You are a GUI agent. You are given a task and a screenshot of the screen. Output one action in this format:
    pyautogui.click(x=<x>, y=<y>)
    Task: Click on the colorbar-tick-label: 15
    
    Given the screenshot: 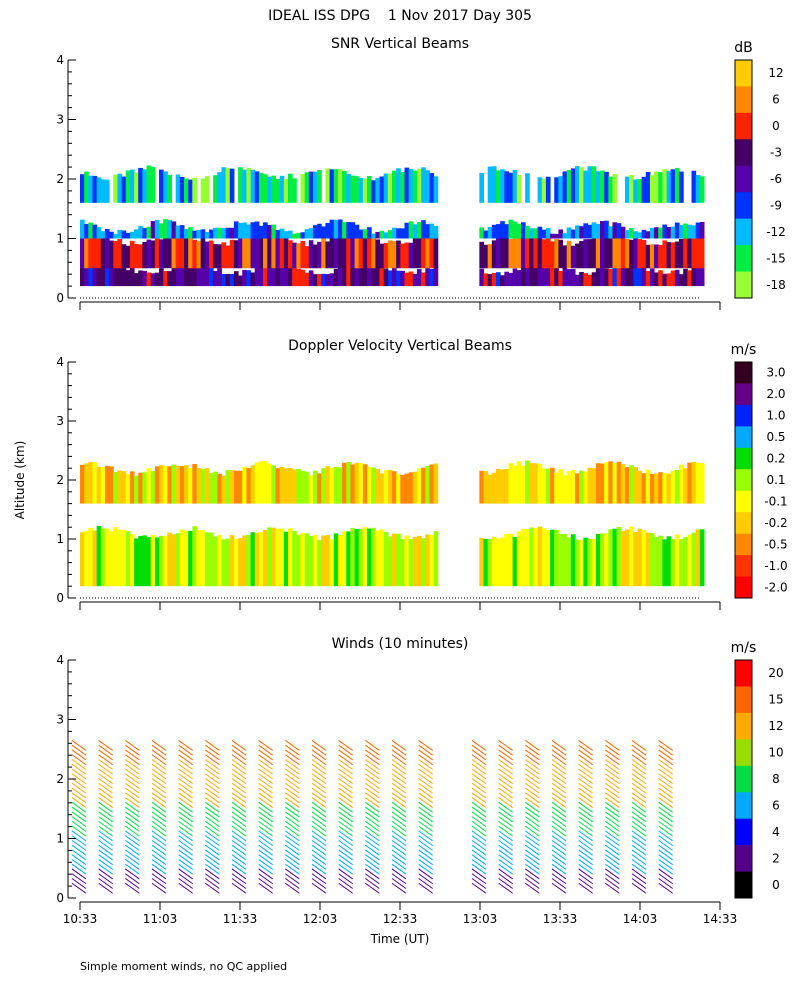 What is the action you would take?
    pyautogui.click(x=775, y=700)
    